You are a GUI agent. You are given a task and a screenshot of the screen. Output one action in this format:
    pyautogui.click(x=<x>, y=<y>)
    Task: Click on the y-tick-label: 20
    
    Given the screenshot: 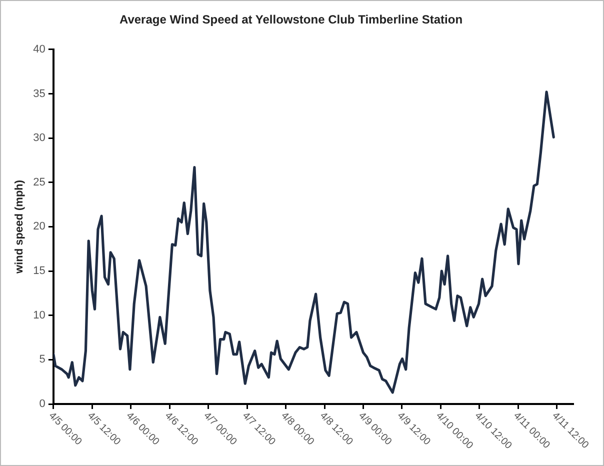 What is the action you would take?
    pyautogui.click(x=39, y=226)
    